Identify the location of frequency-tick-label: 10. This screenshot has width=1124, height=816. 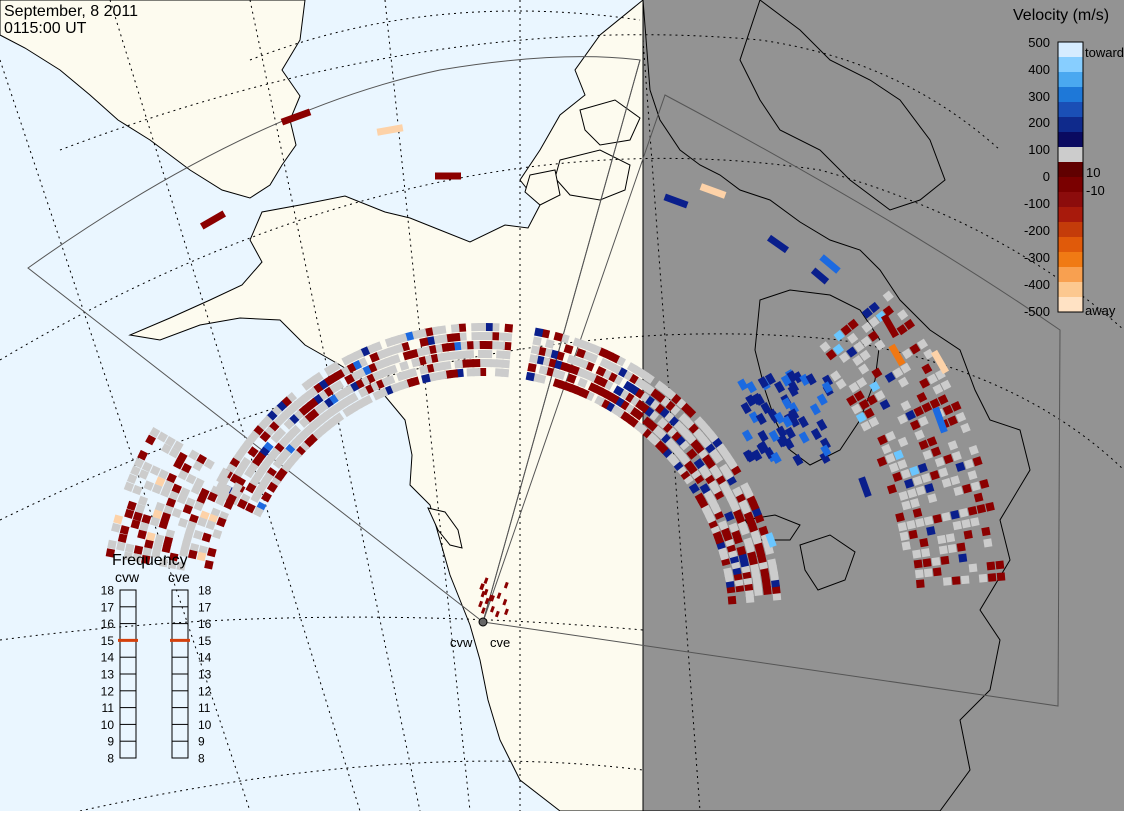
(205, 725).